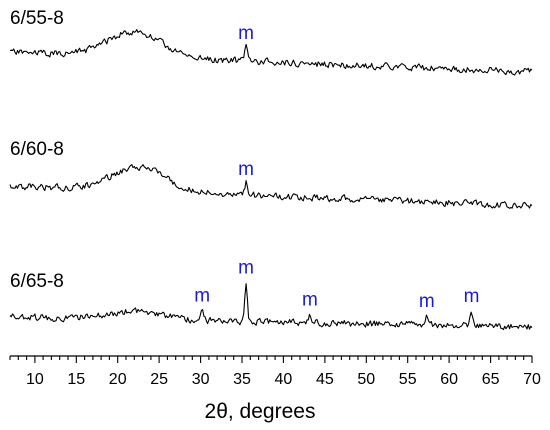 Image resolution: width=550 pixels, height=430 pixels. What do you see at coordinates (118, 379) in the screenshot?
I see `x-tick-label: 20` at bounding box center [118, 379].